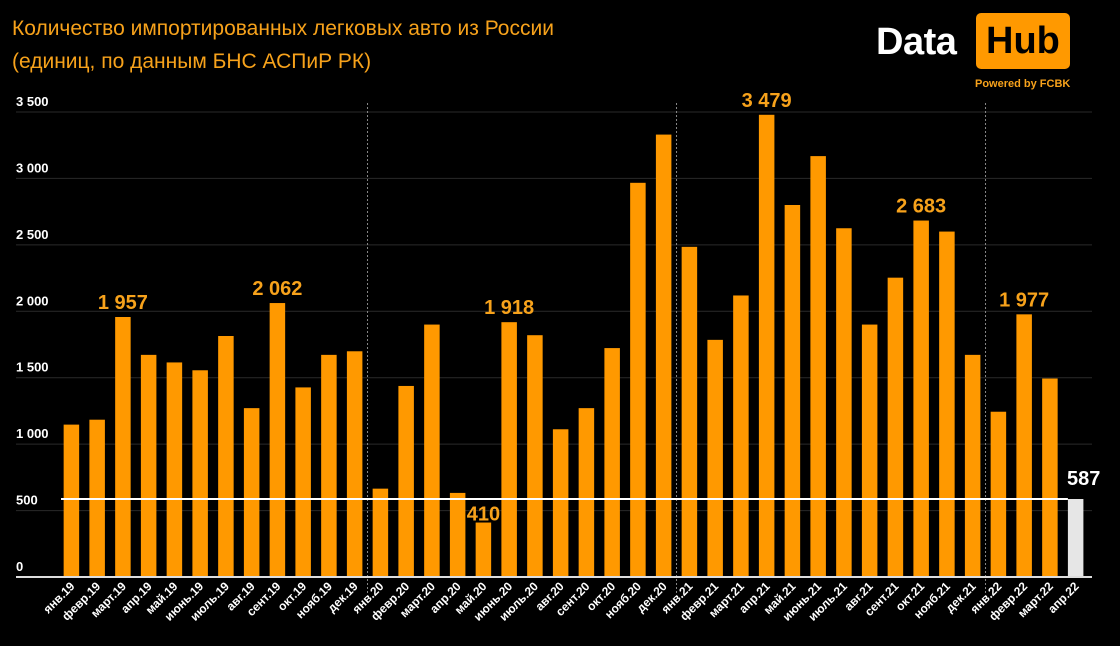 Image resolution: width=1120 pixels, height=646 pixels. I want to click on y-tick-label: 0, so click(19, 566).